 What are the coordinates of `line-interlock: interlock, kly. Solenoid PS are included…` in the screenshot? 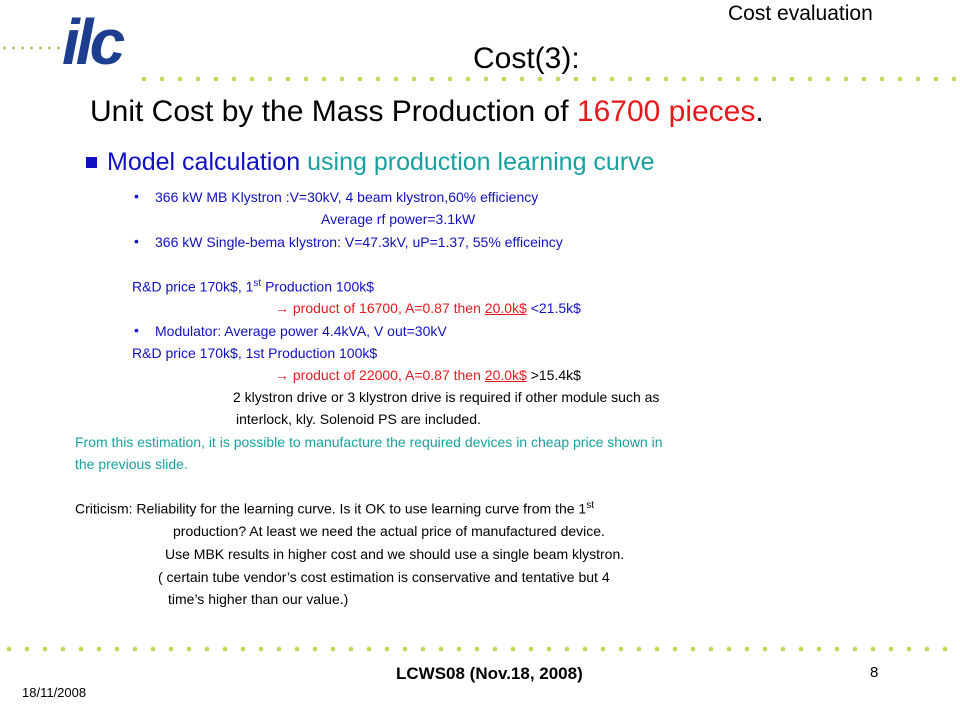 It's located at (358, 419).